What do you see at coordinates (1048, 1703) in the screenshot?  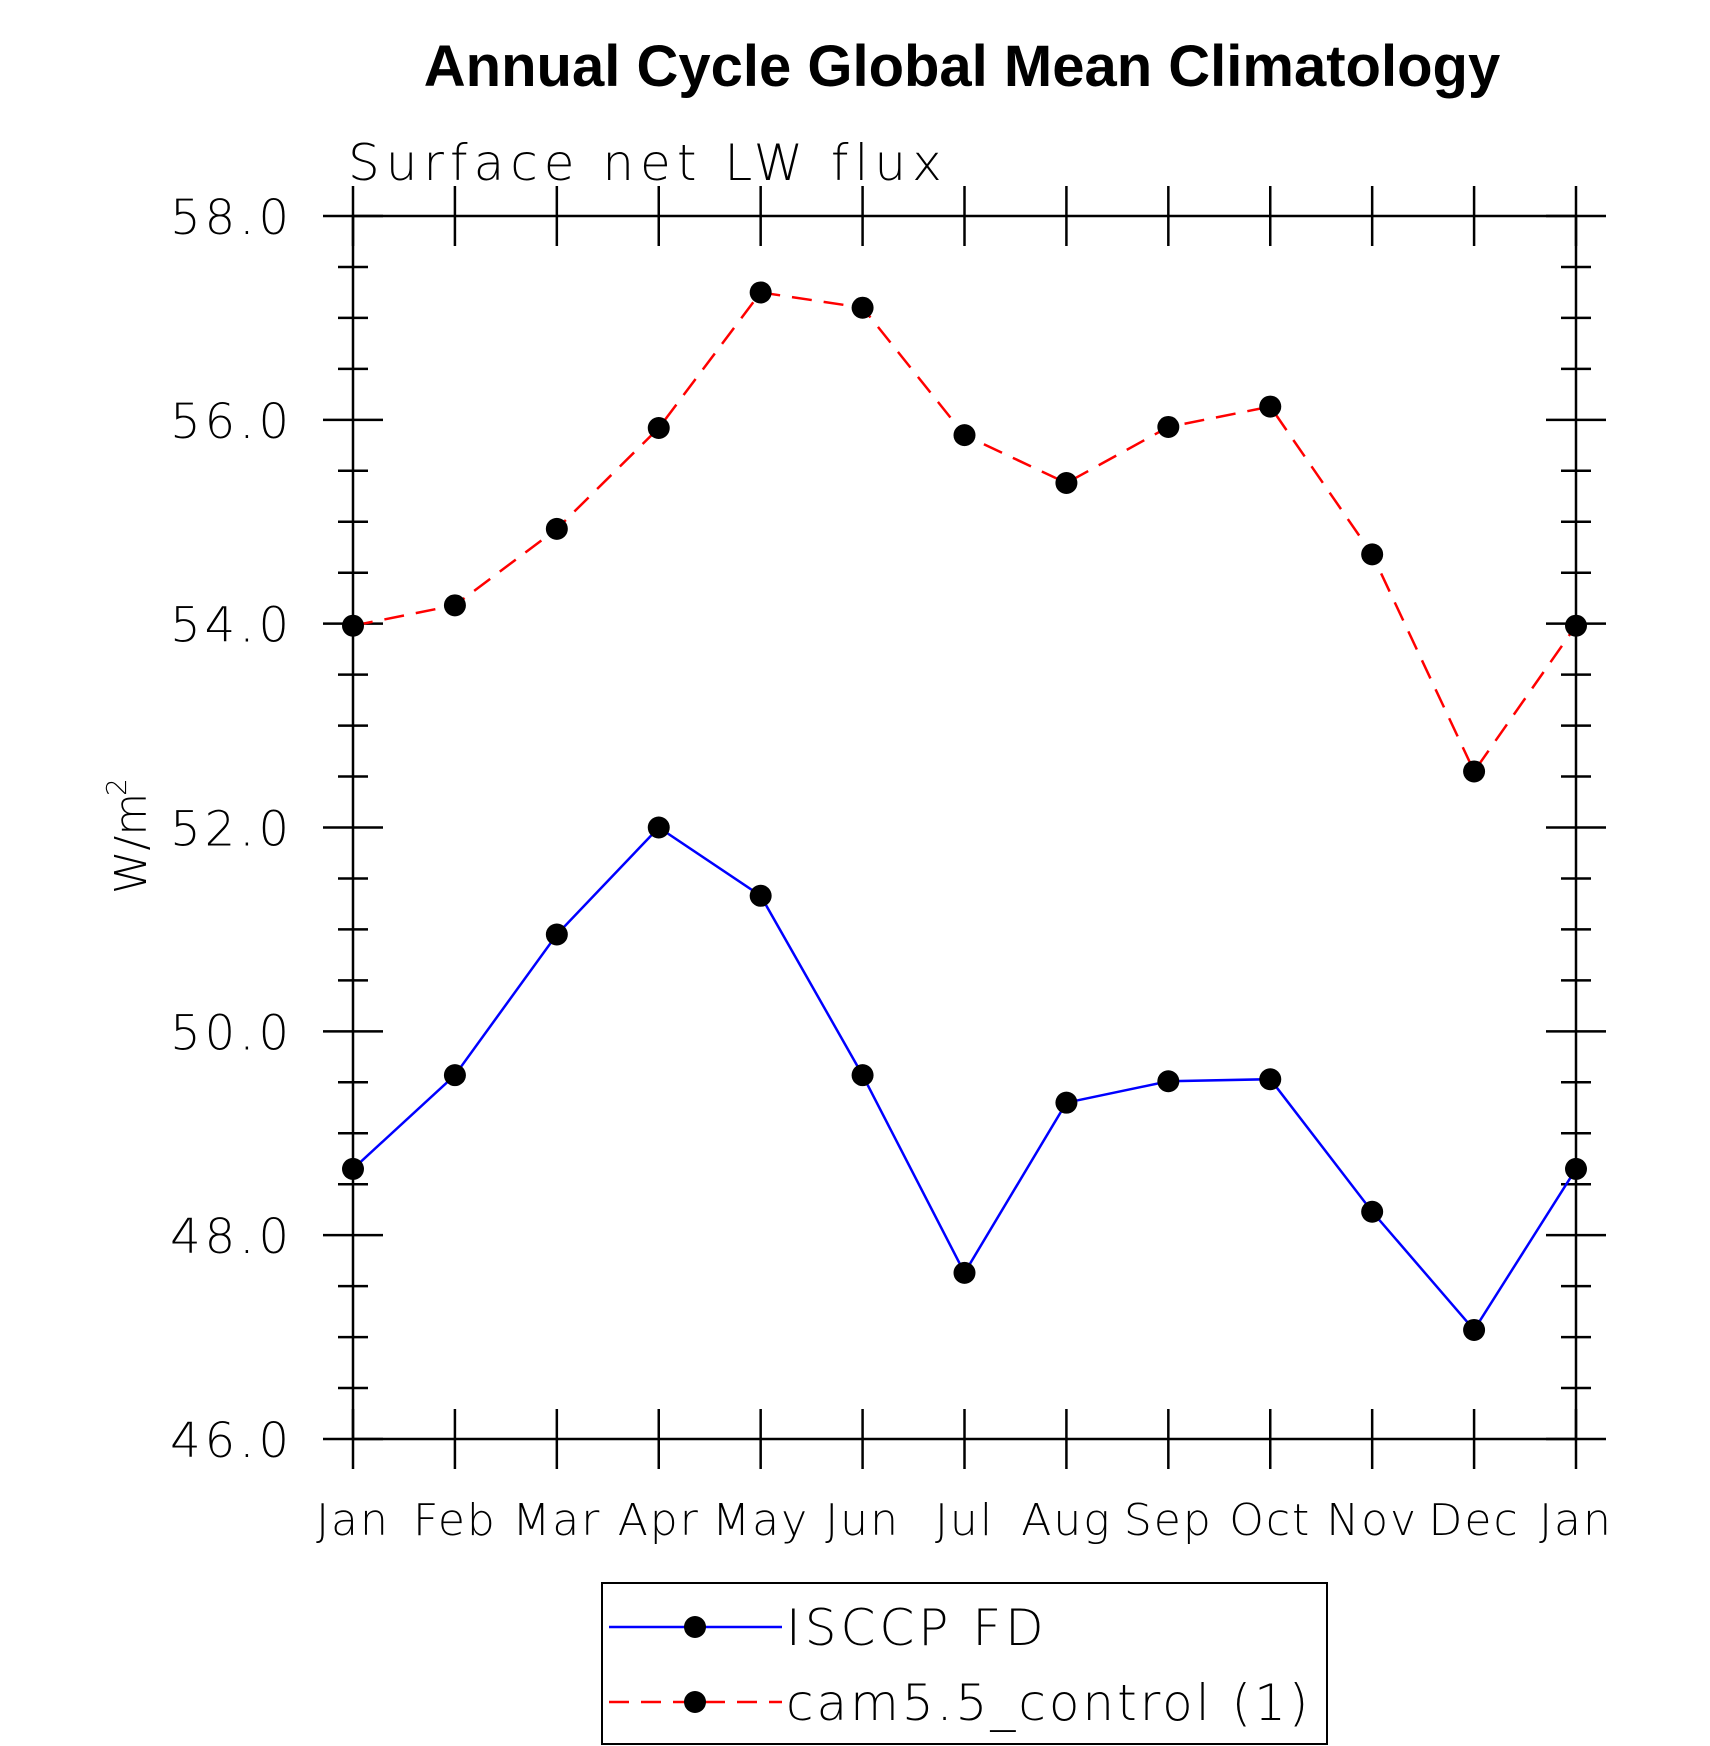 I see `legend-label-cam: cam5.5_control (1)` at bounding box center [1048, 1703].